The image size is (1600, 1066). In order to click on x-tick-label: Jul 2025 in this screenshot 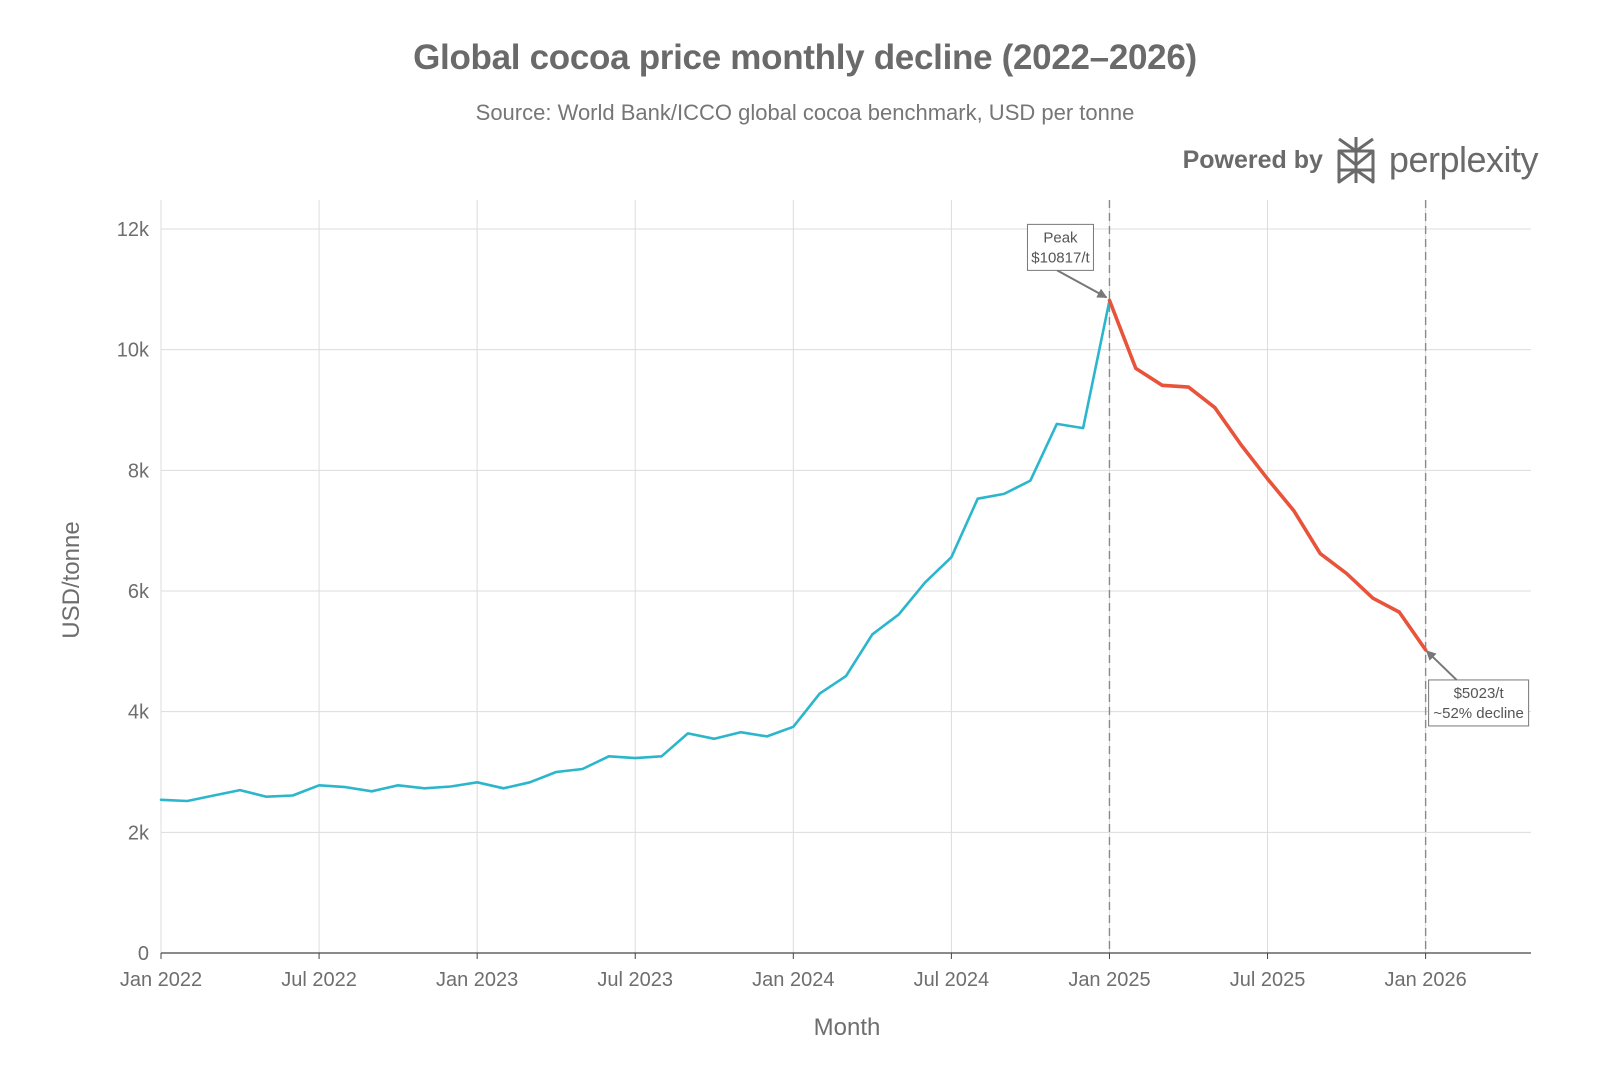, I will do `click(1268, 980)`.